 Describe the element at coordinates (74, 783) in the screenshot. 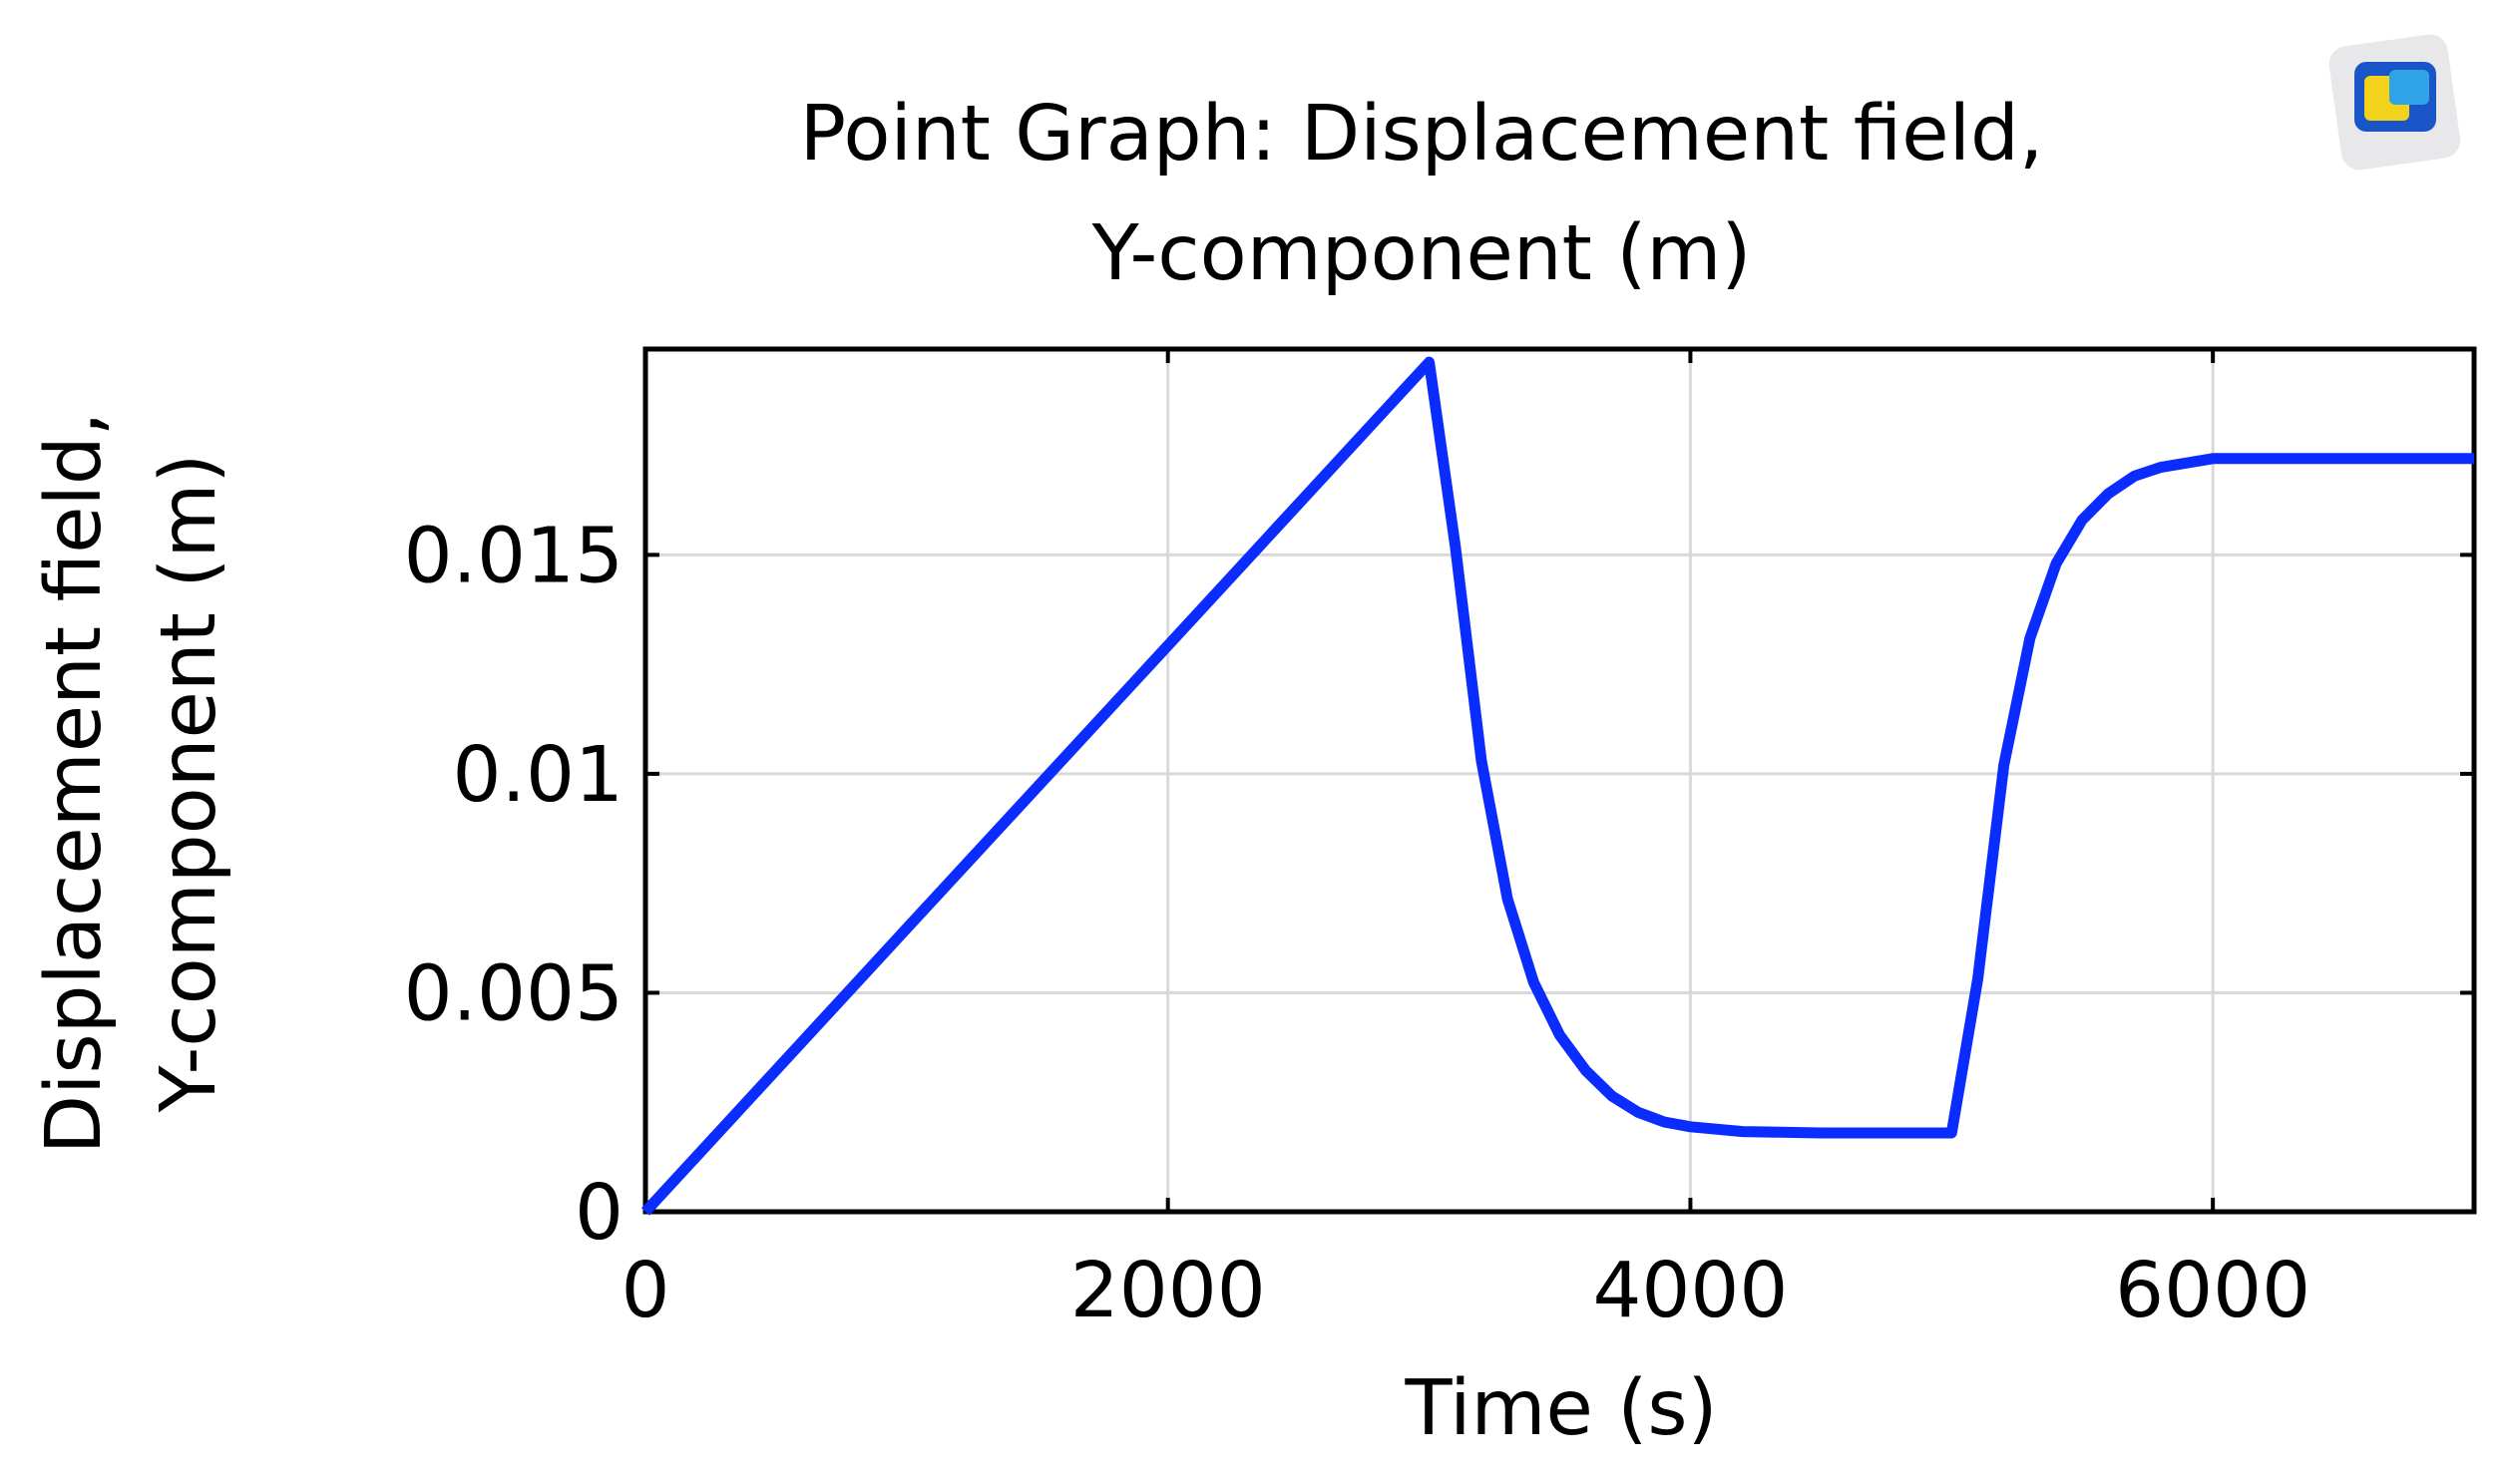

I see `y-axis-label: Displacement field,` at that location.